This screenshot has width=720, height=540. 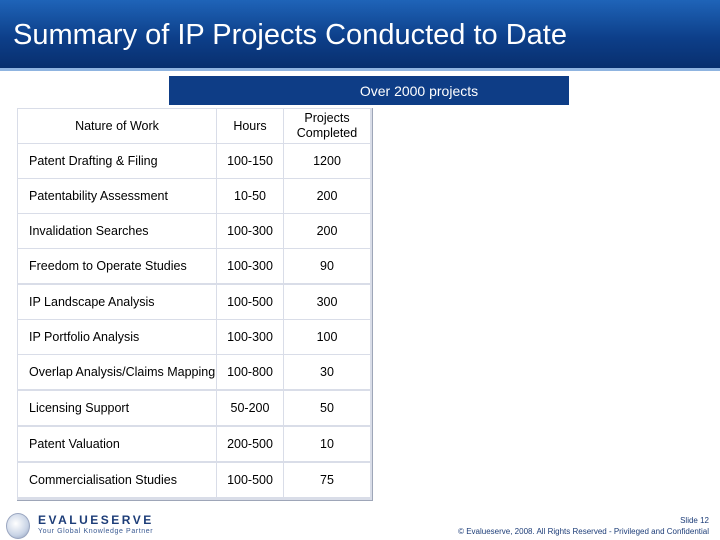 What do you see at coordinates (117, 161) in the screenshot?
I see `table-row-label: Patent Drafting & Filing` at bounding box center [117, 161].